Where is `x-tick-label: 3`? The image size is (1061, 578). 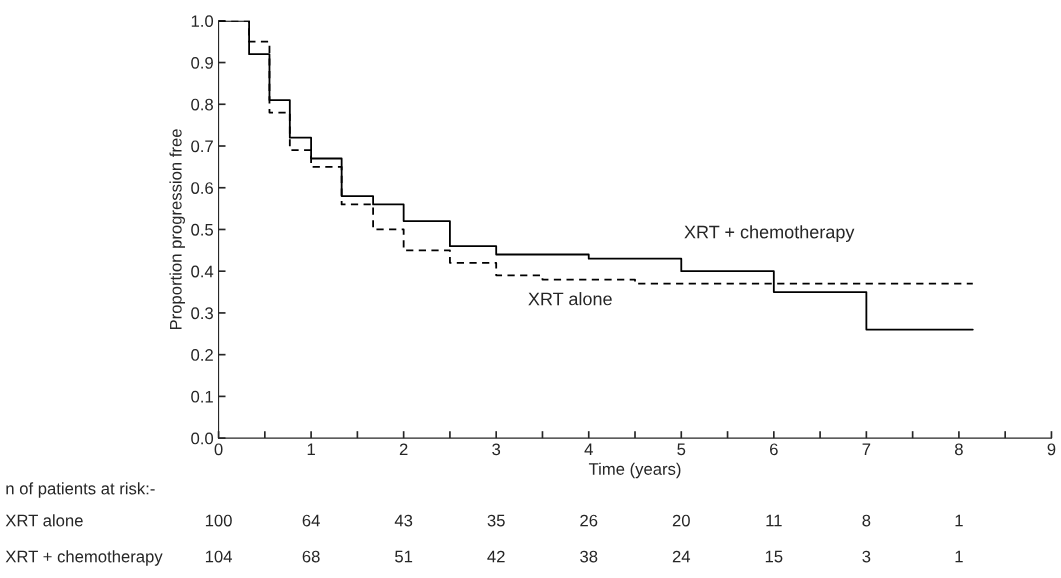
x-tick-label: 3 is located at coordinates (496, 449).